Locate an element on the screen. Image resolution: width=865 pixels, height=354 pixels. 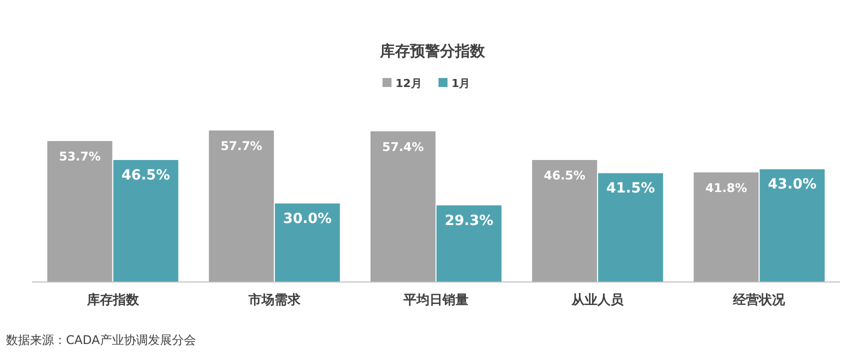
data-label: 57.7% is located at coordinates (241, 146).